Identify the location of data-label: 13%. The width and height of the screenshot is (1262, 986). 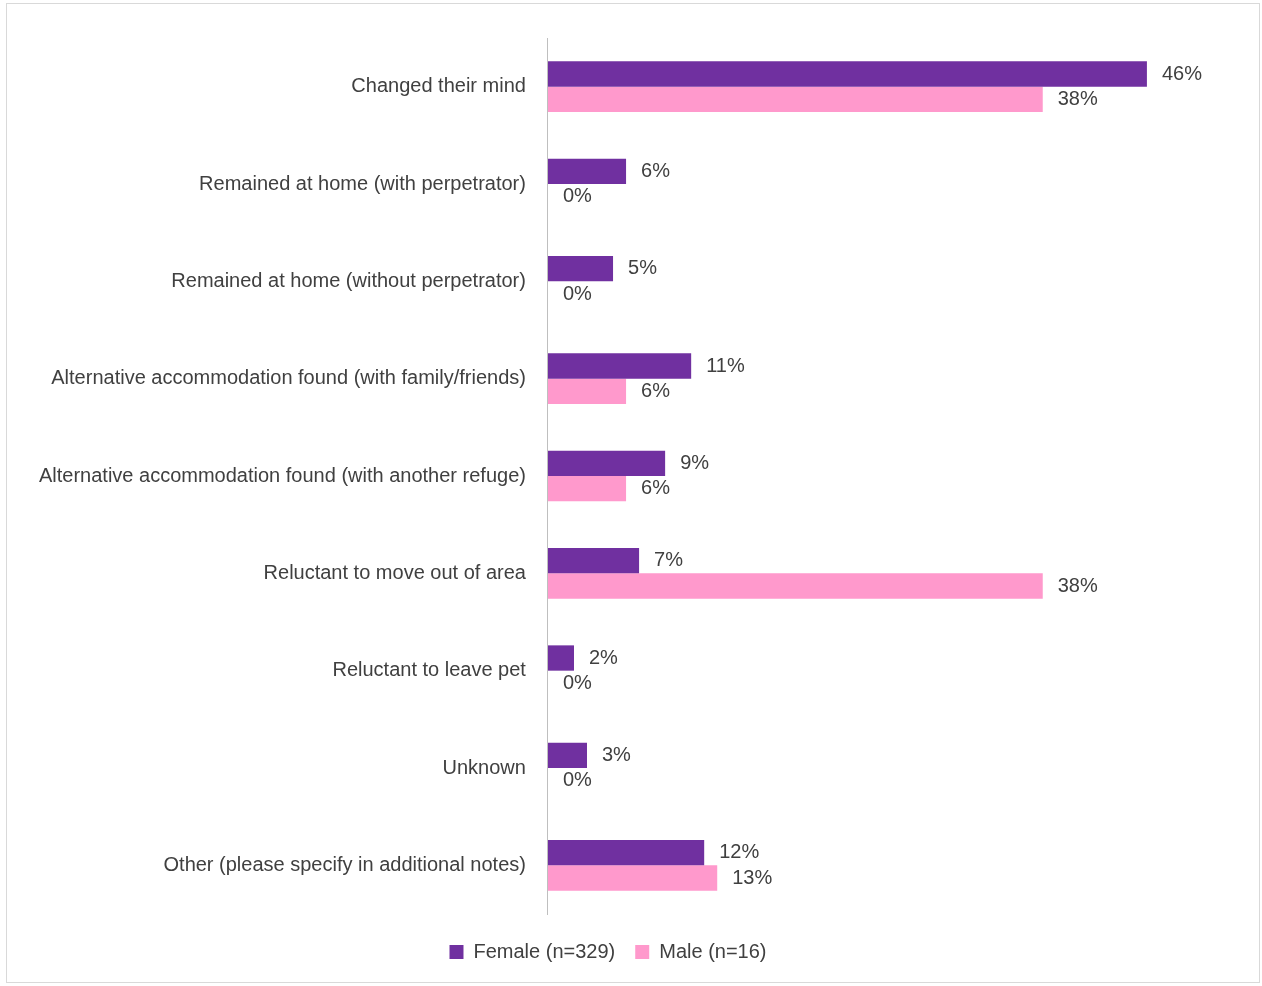
(752, 876).